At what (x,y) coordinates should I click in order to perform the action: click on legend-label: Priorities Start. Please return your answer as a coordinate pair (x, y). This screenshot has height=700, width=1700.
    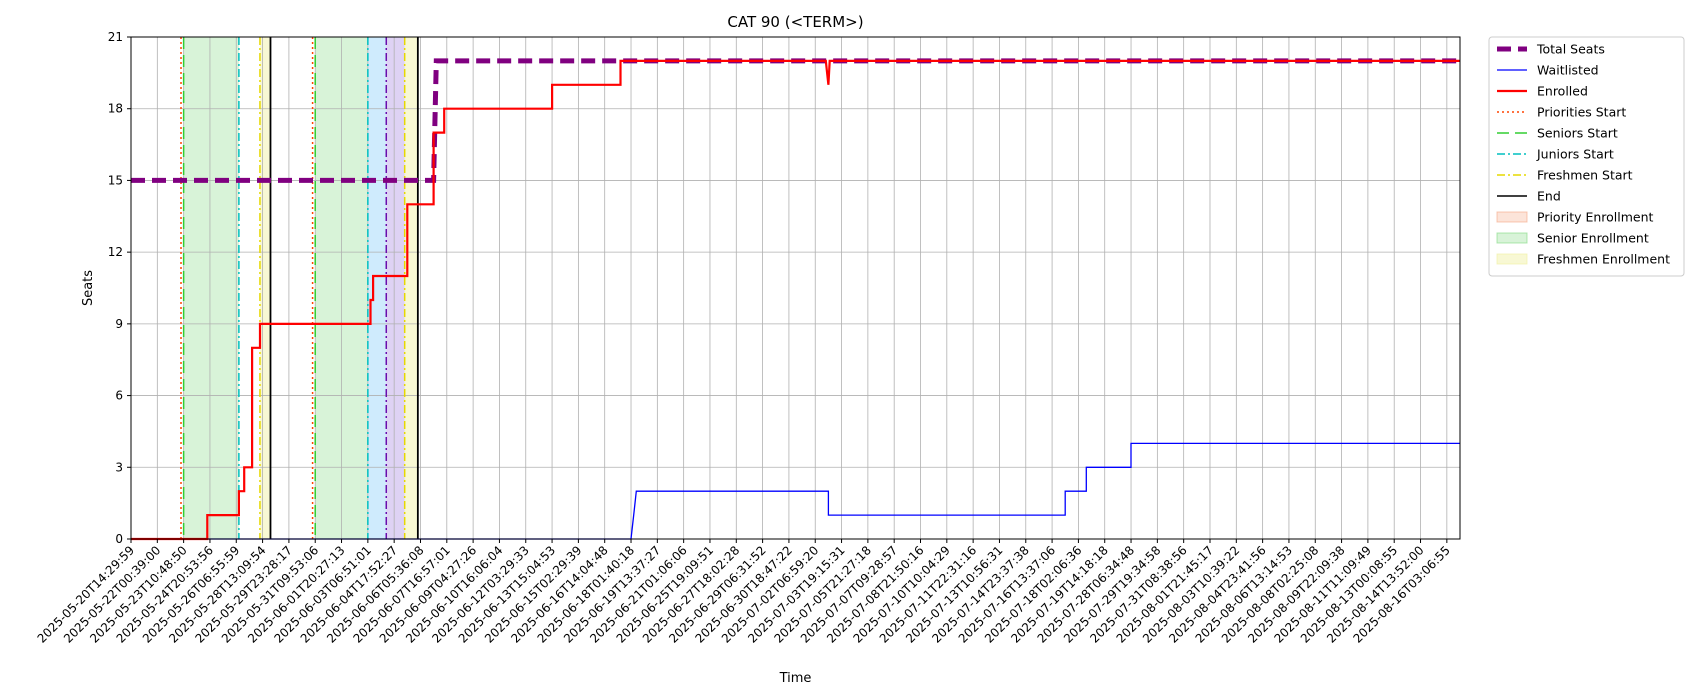
    Looking at the image, I should click on (1581, 112).